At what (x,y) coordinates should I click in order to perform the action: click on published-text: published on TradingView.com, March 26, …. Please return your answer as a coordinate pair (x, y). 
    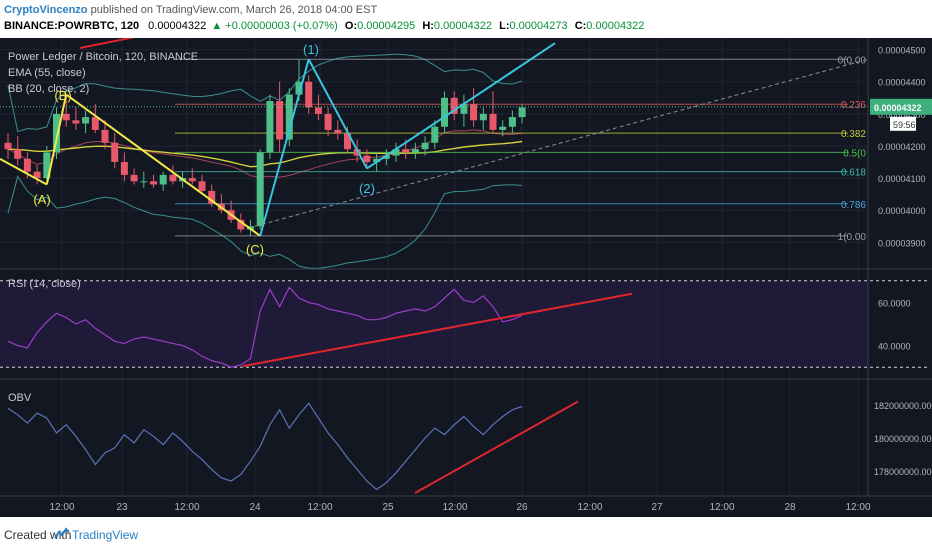
    Looking at the image, I should click on (234, 10).